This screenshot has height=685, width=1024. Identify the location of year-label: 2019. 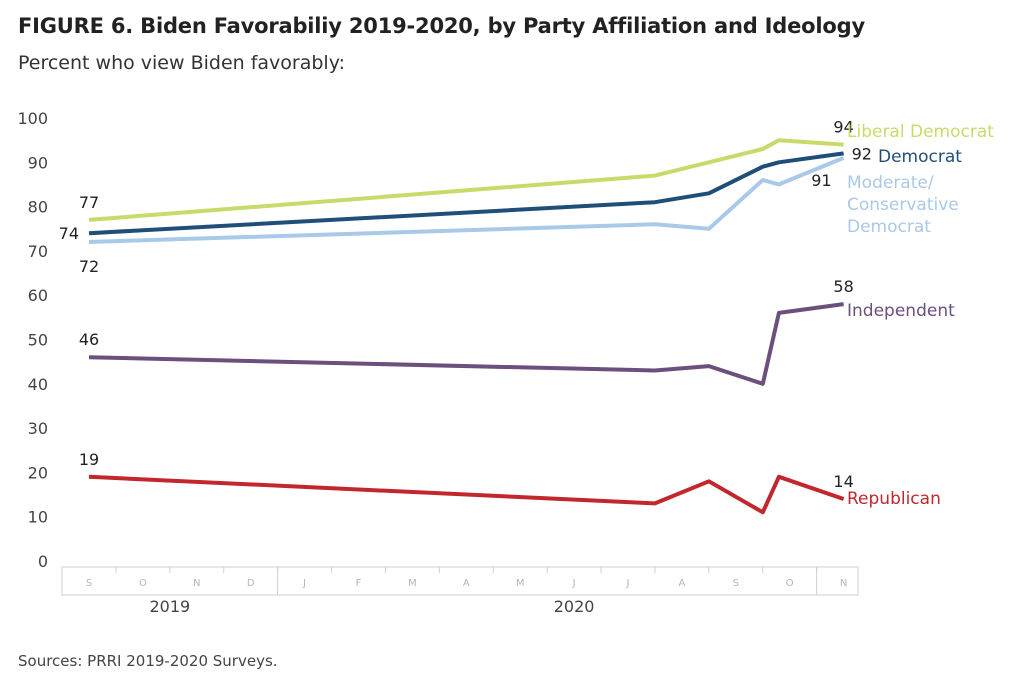
(169, 606).